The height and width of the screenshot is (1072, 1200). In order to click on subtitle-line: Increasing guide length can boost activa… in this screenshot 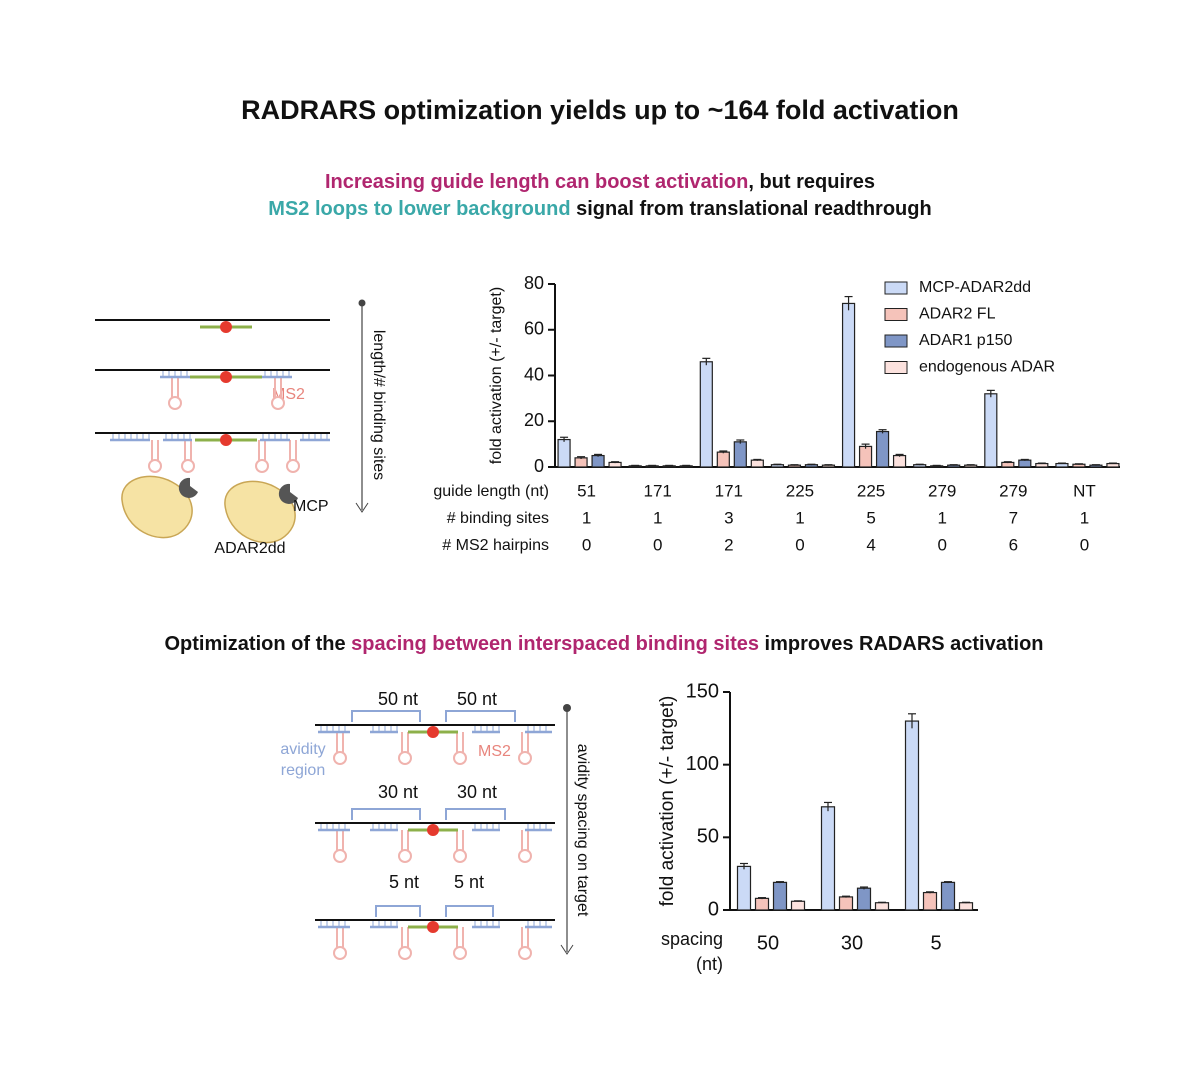, I will do `click(600, 182)`.